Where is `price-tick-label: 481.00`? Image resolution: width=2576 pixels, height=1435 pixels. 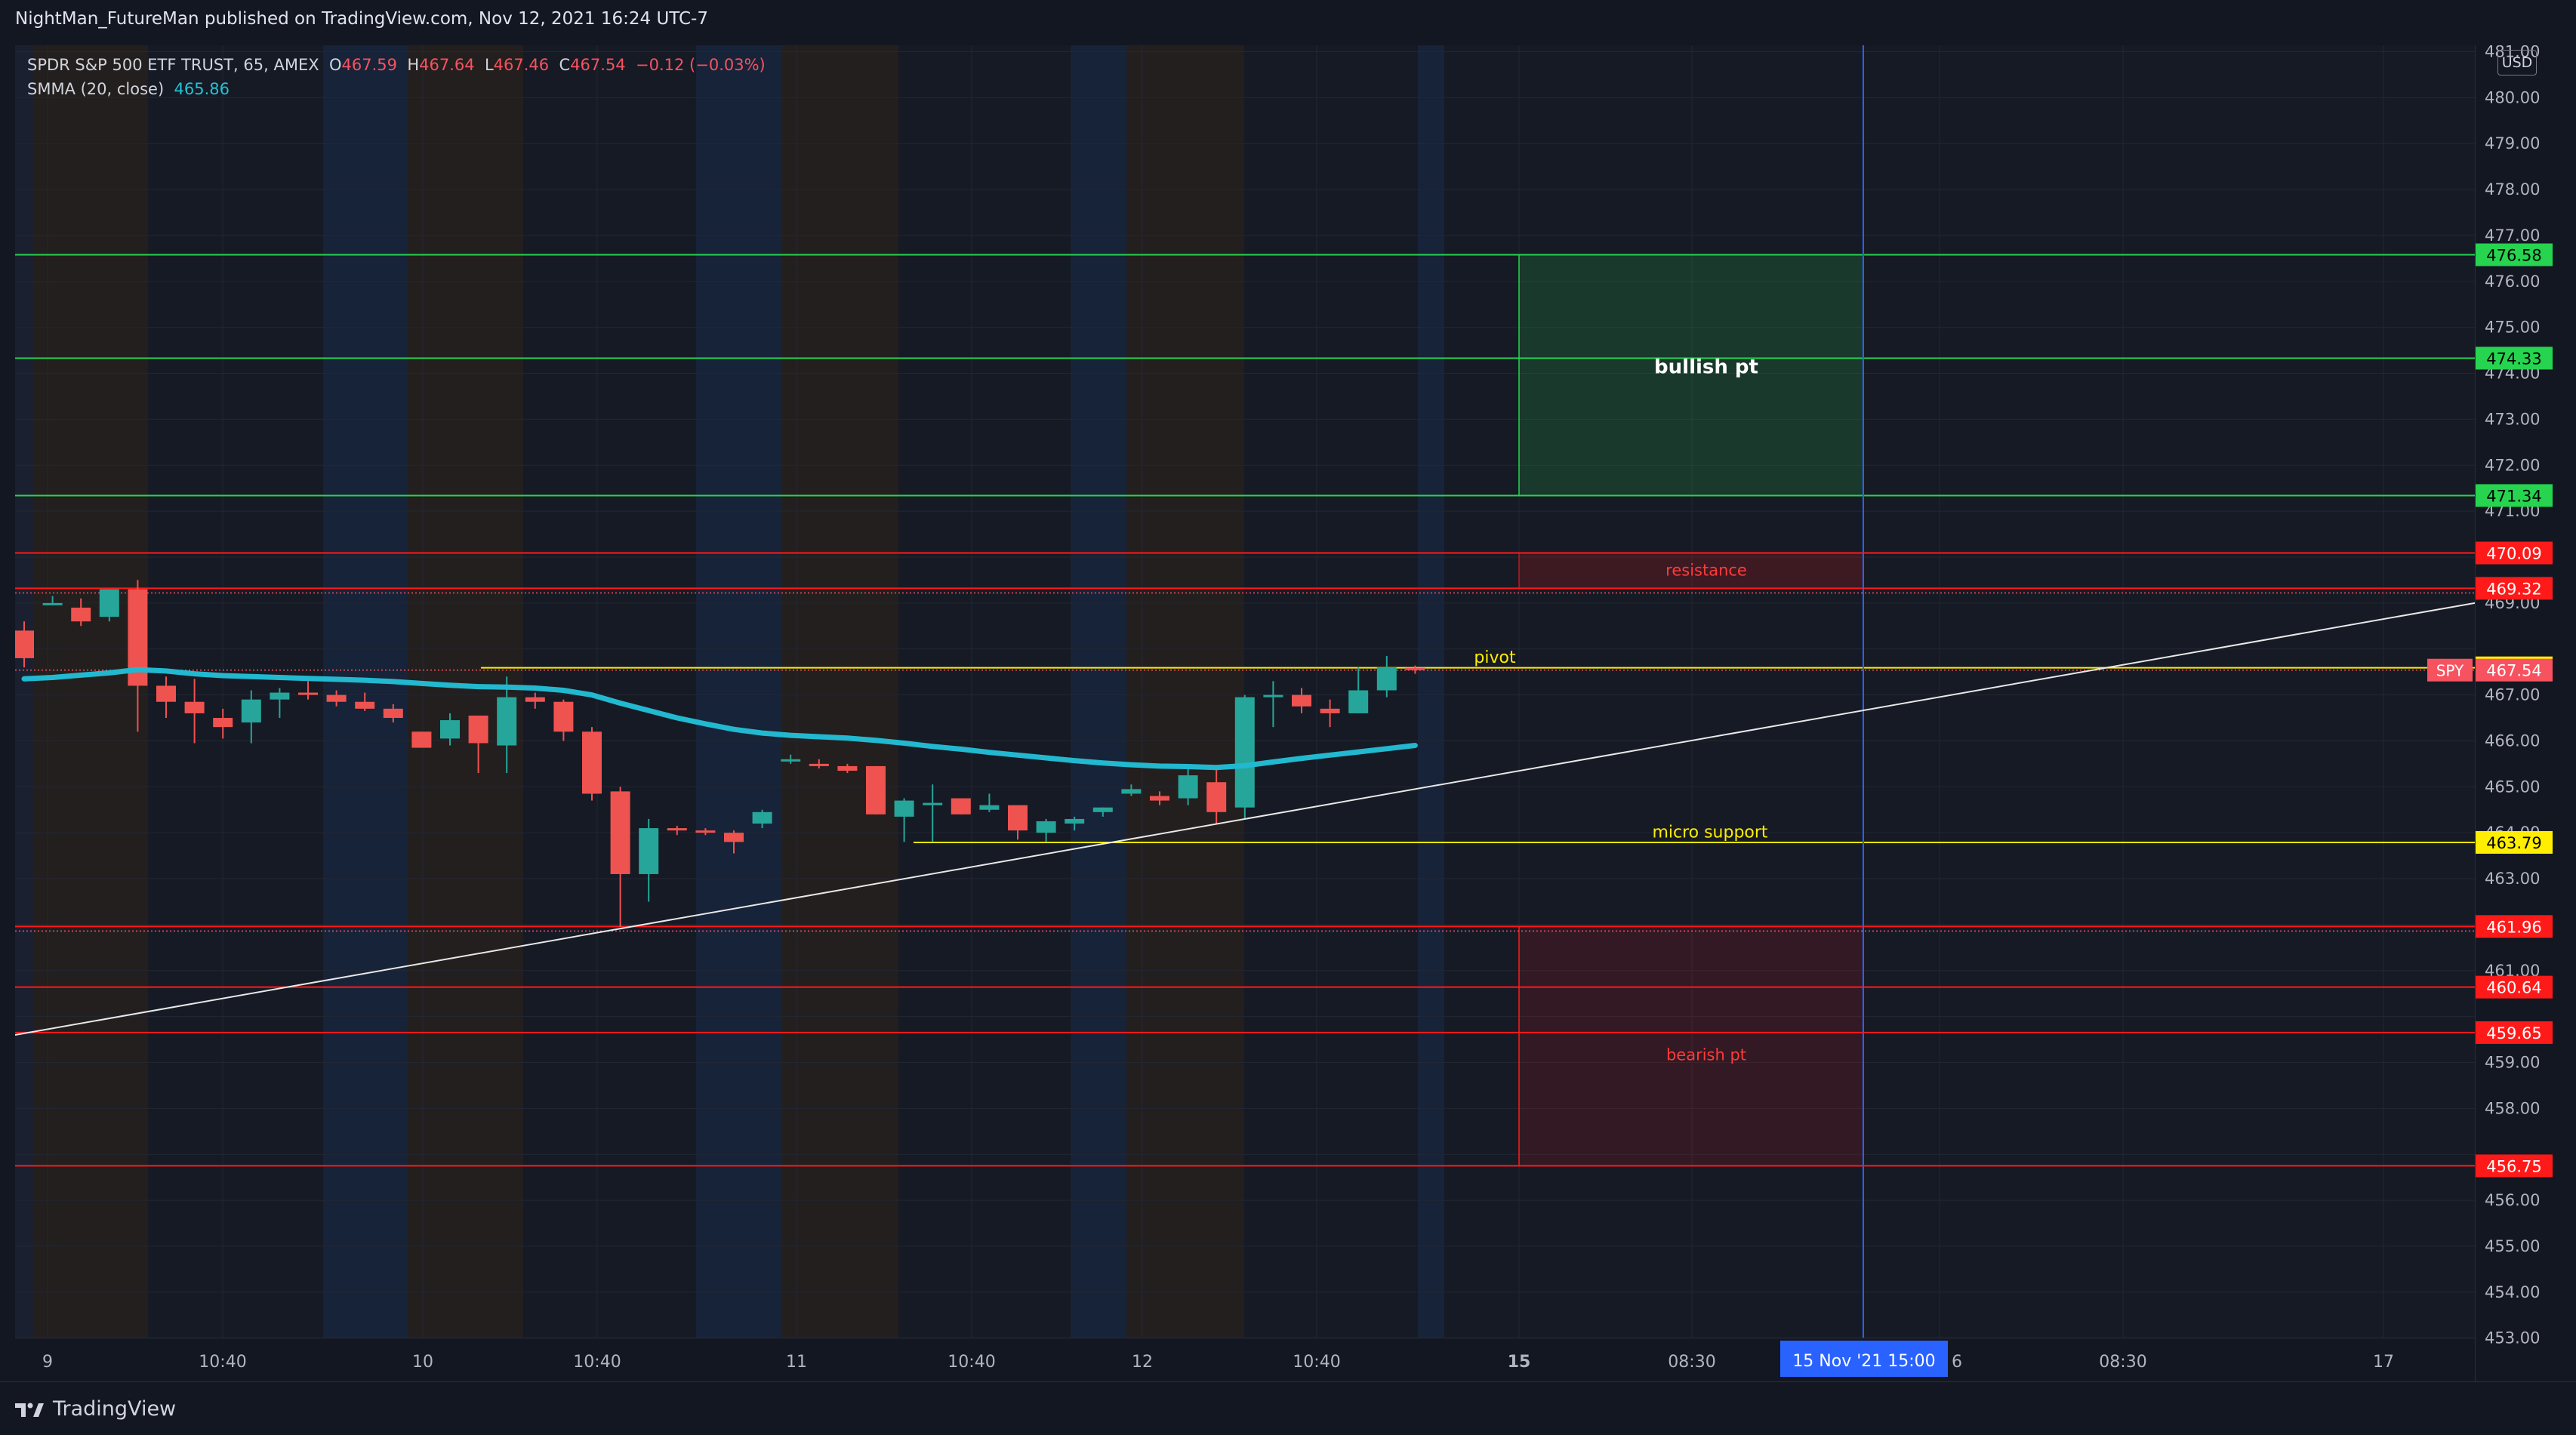 price-tick-label: 481.00 is located at coordinates (2512, 53).